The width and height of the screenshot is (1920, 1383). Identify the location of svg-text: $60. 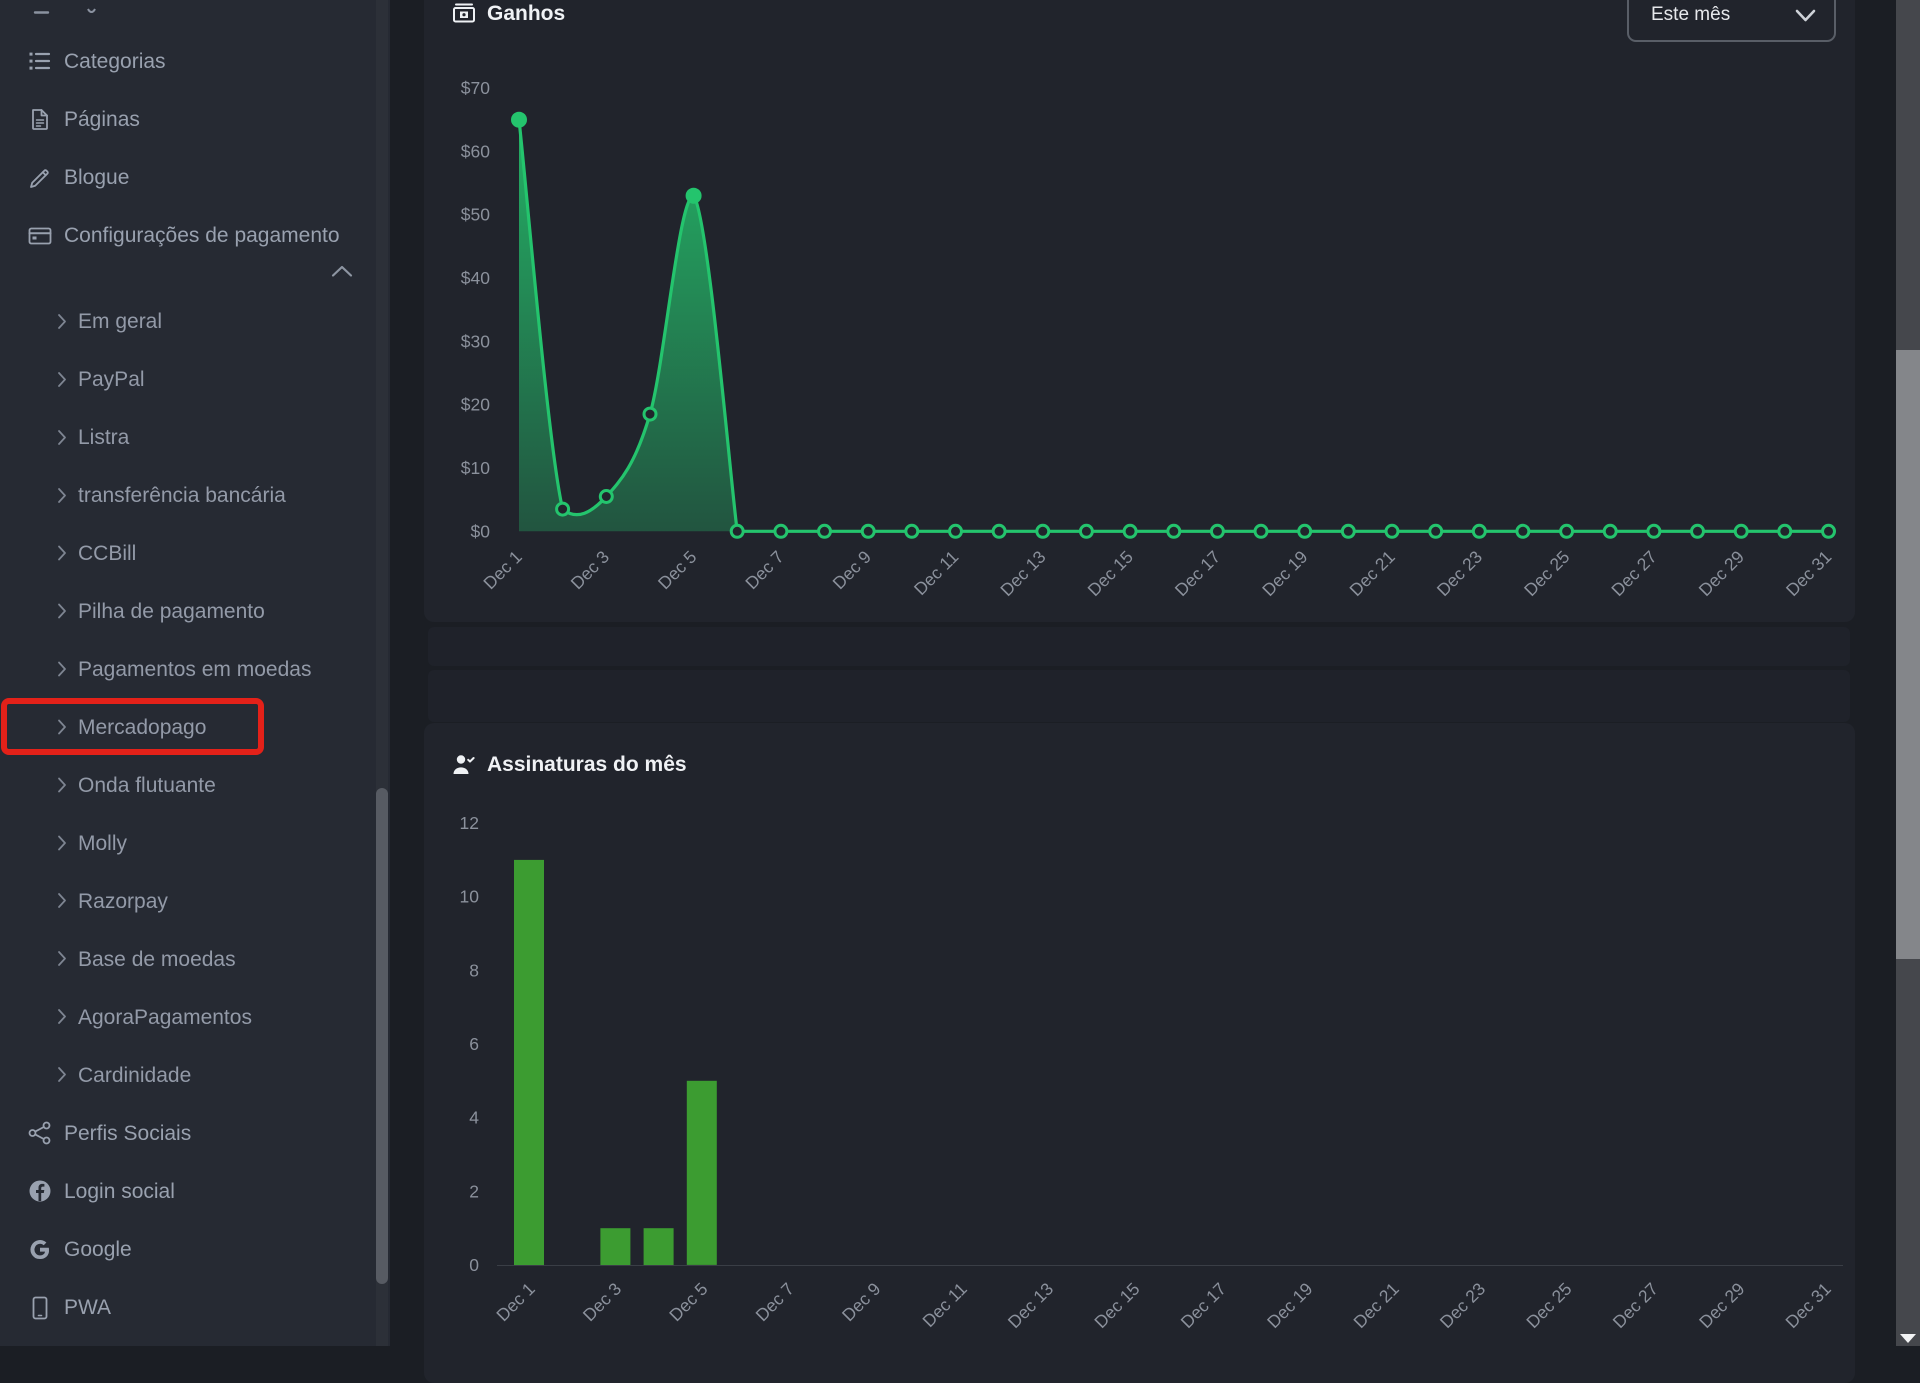
(475, 151).